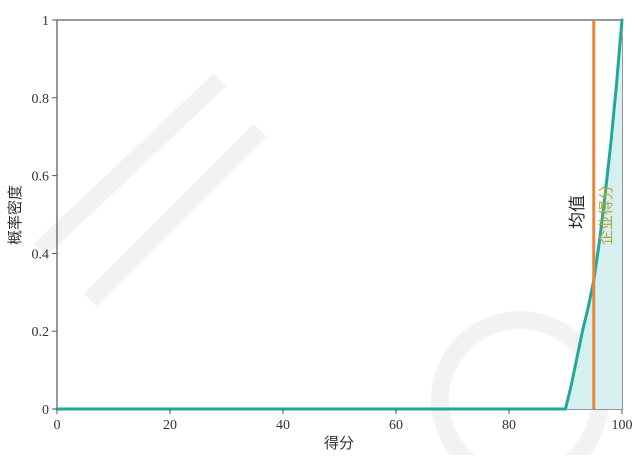 Image resolution: width=635 pixels, height=459 pixels. Describe the element at coordinates (396, 425) in the screenshot. I see `x-tick-label: 60` at that location.